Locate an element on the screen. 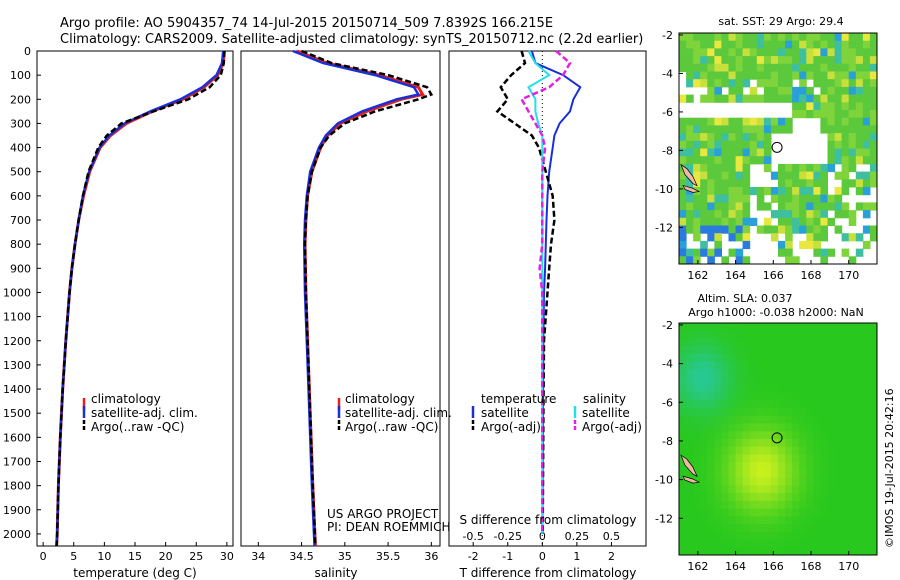 The height and width of the screenshot is (580, 900). x-tick-label: 5 is located at coordinates (73, 556).